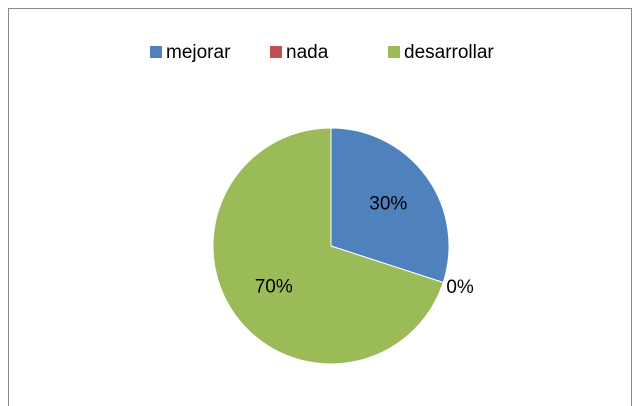 The height and width of the screenshot is (406, 640). Describe the element at coordinates (274, 287) in the screenshot. I see `data-label: 70%` at that location.